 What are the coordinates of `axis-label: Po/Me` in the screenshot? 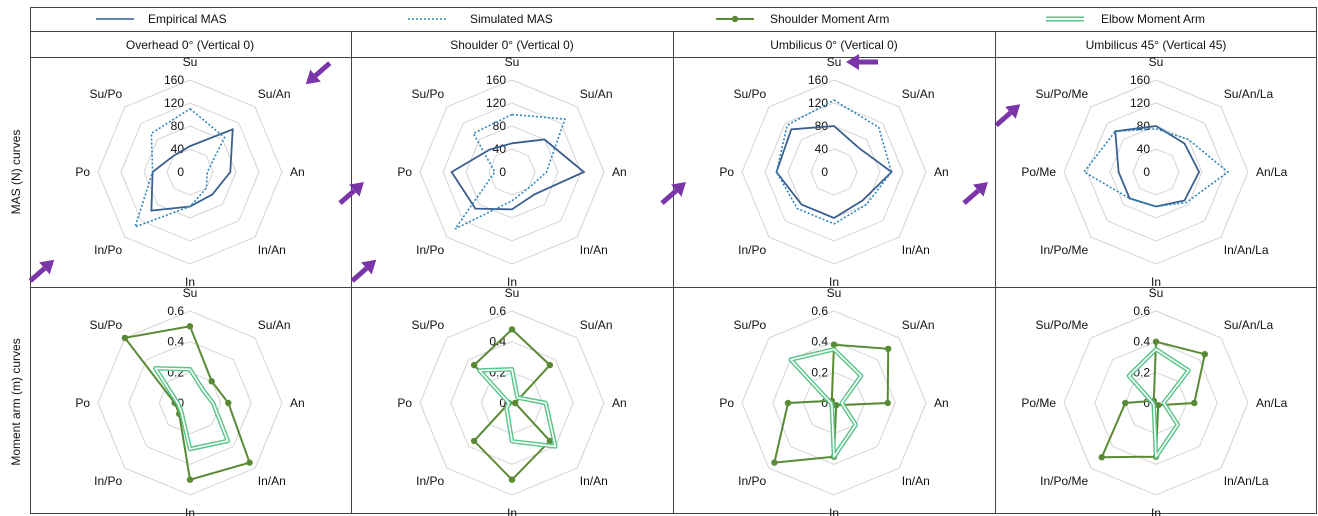 It's located at (1038, 403).